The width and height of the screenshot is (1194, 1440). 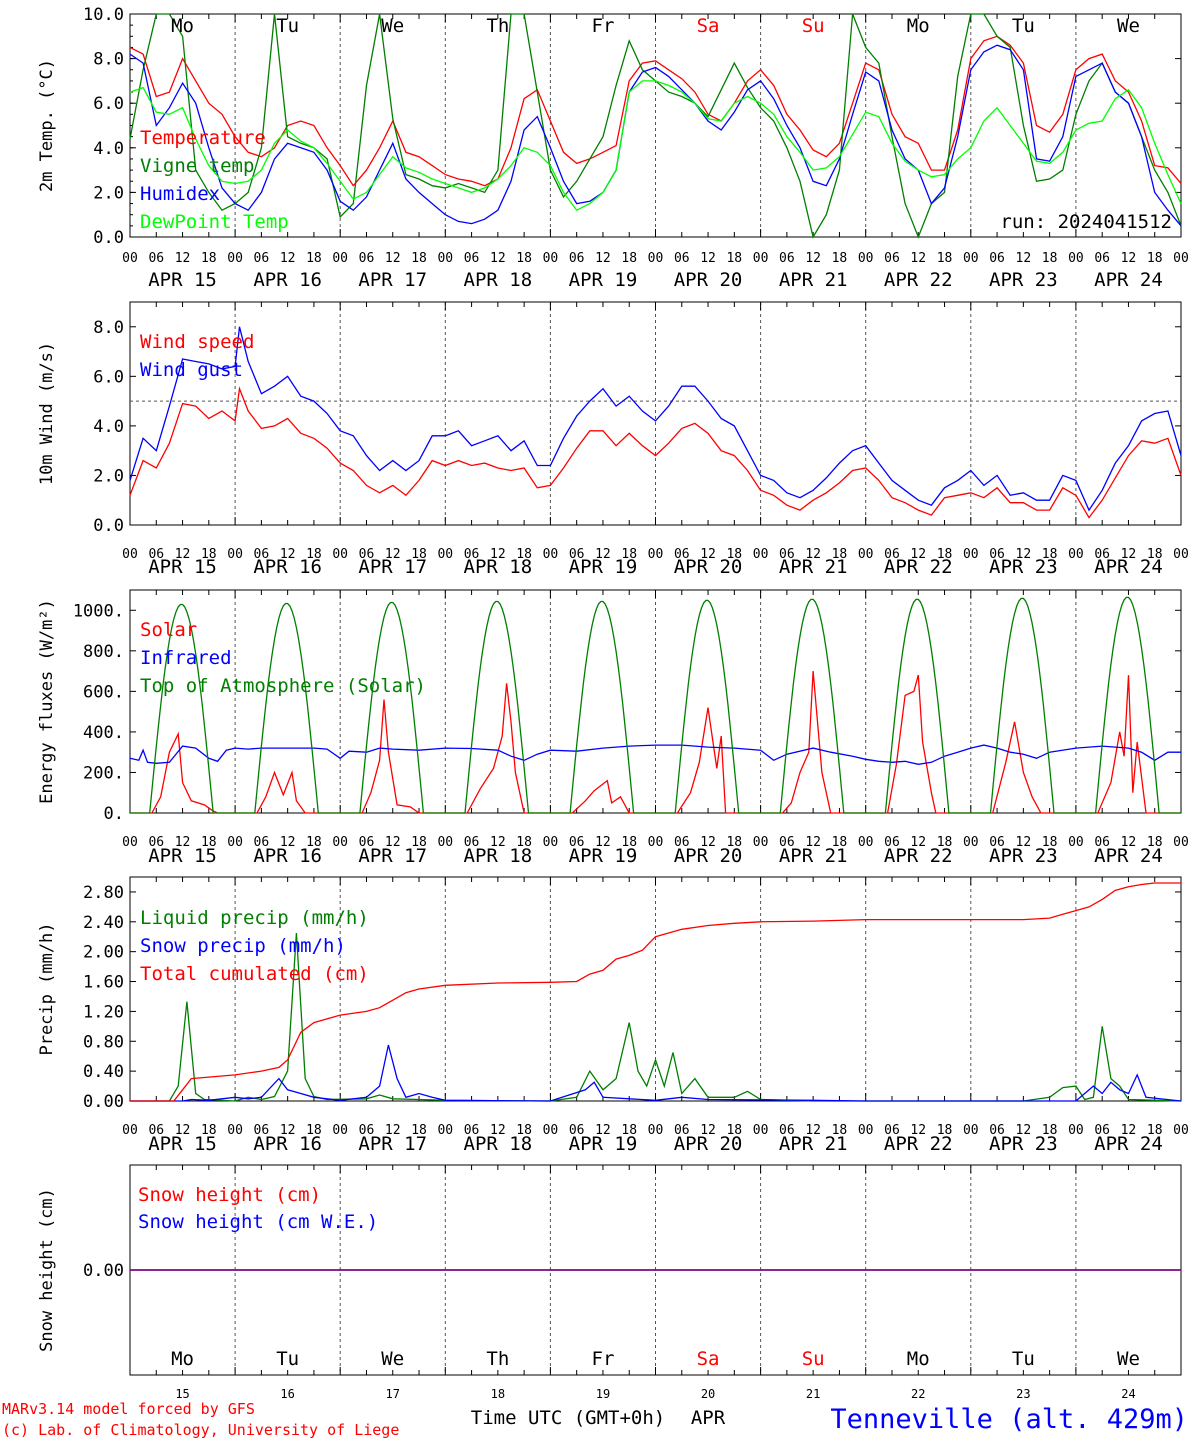 What do you see at coordinates (708, 1394) in the screenshot?
I see `day-number-label: 20` at bounding box center [708, 1394].